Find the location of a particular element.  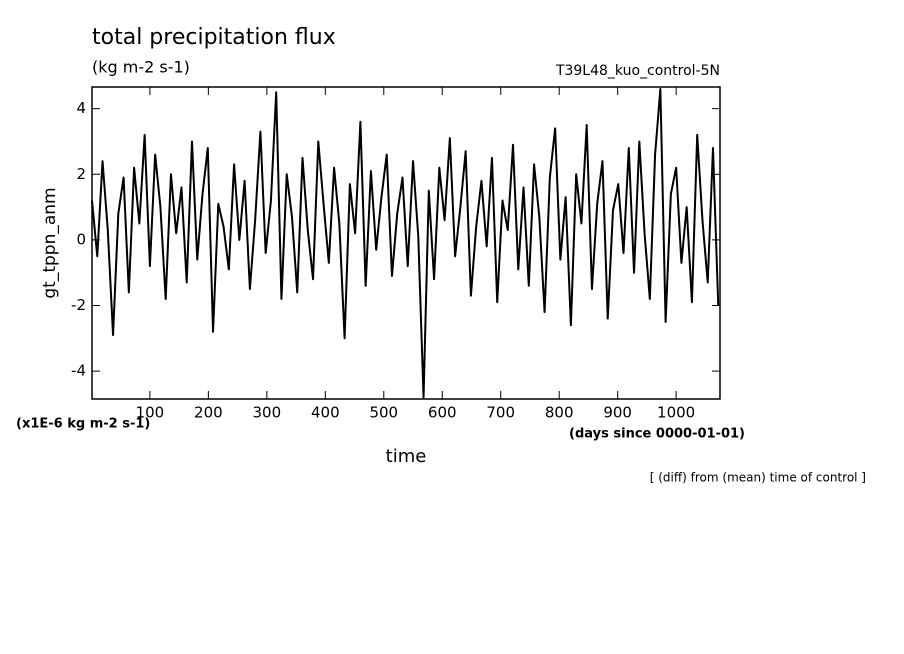

x-tick-label: 900 is located at coordinates (617, 413).